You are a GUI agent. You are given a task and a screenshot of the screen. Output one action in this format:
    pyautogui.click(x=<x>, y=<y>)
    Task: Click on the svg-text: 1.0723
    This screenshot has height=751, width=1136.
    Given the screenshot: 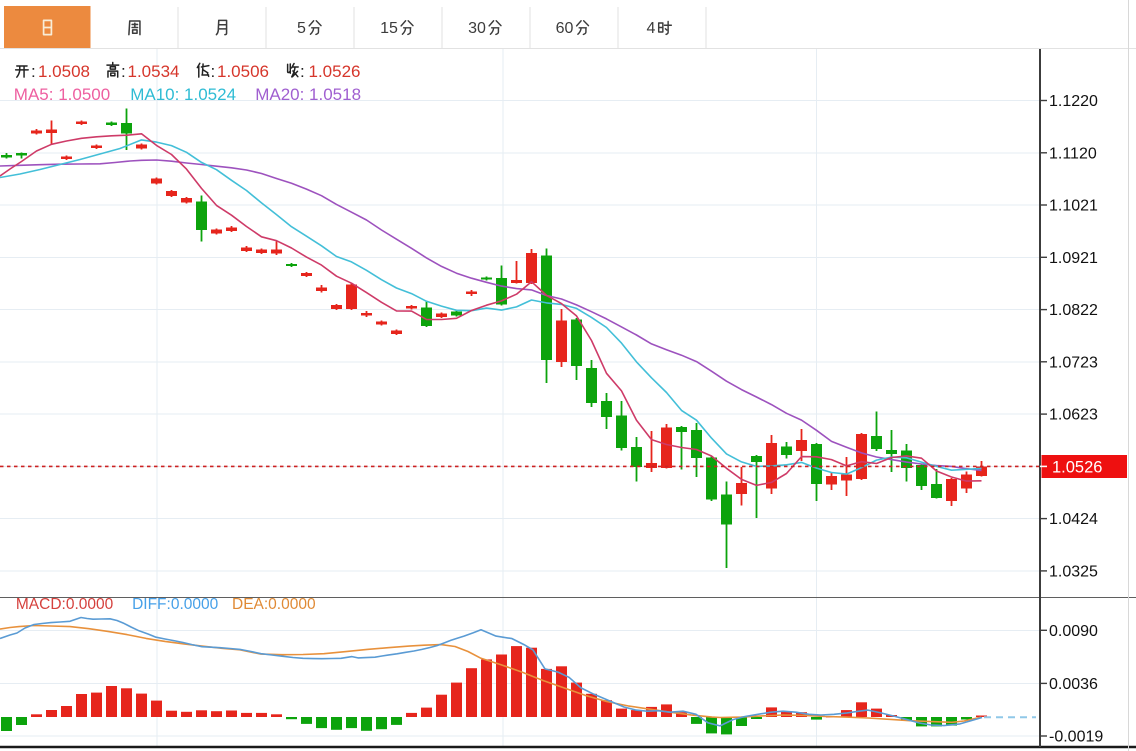 What is the action you would take?
    pyautogui.click(x=1073, y=362)
    